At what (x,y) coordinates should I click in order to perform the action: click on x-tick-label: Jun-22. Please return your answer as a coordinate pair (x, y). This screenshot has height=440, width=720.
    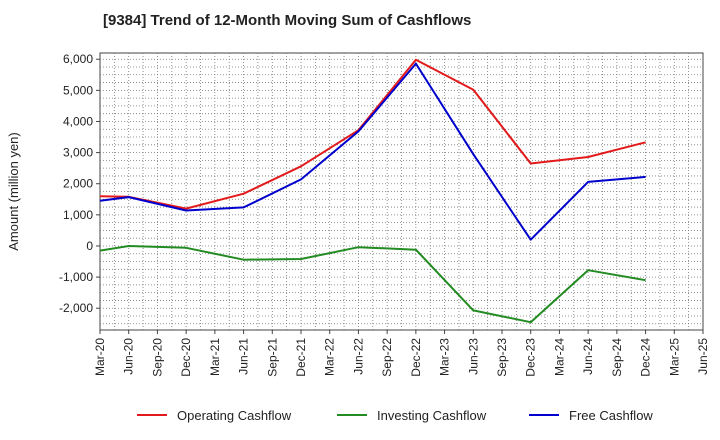
    Looking at the image, I should click on (358, 356).